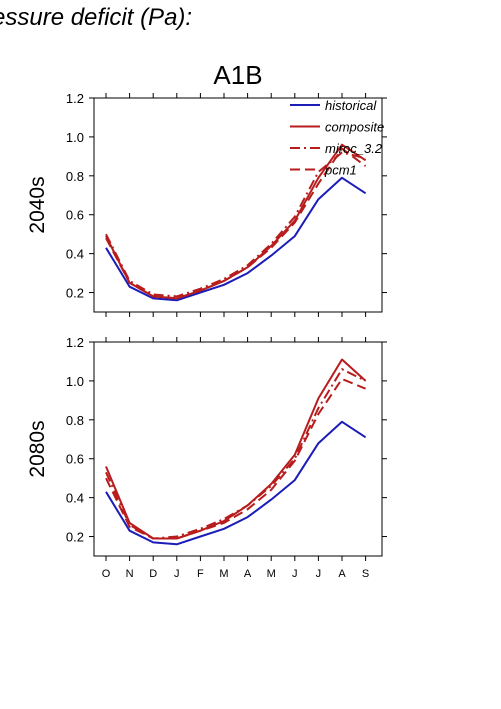  Describe the element at coordinates (354, 148) in the screenshot. I see `legend-label: miroc_3.2` at that location.